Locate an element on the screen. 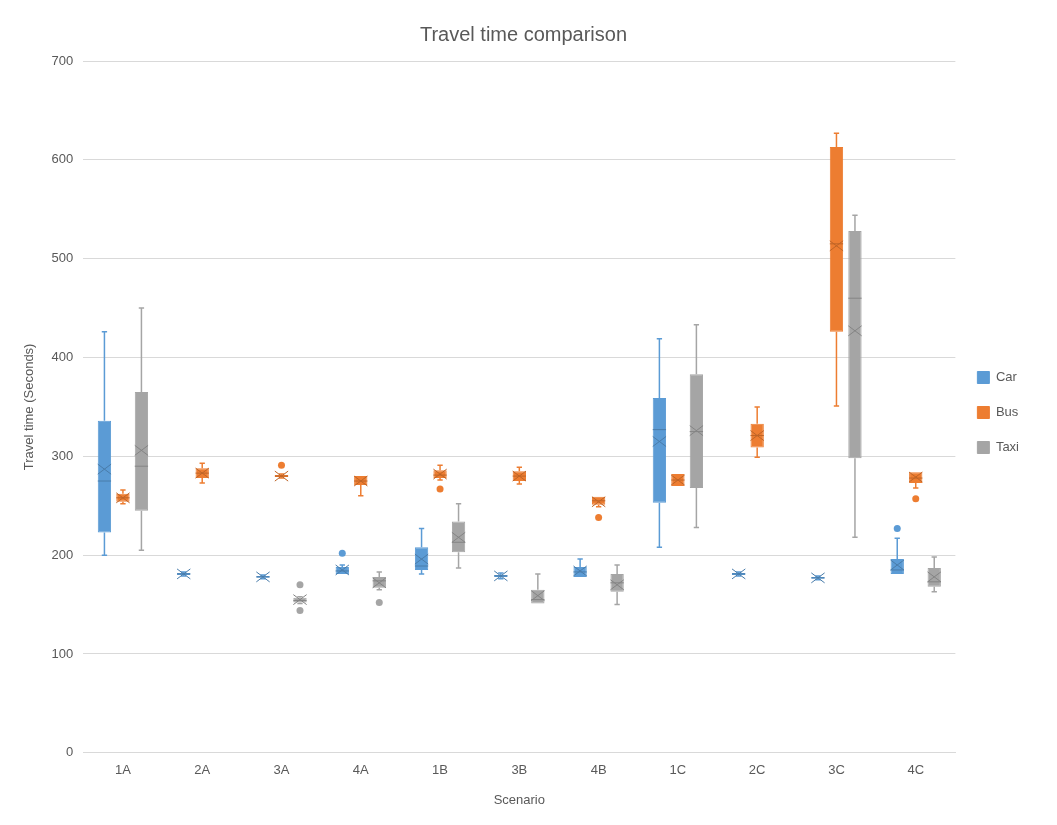 This screenshot has width=1057, height=825. x-tick-label: 1A is located at coordinates (123, 770).